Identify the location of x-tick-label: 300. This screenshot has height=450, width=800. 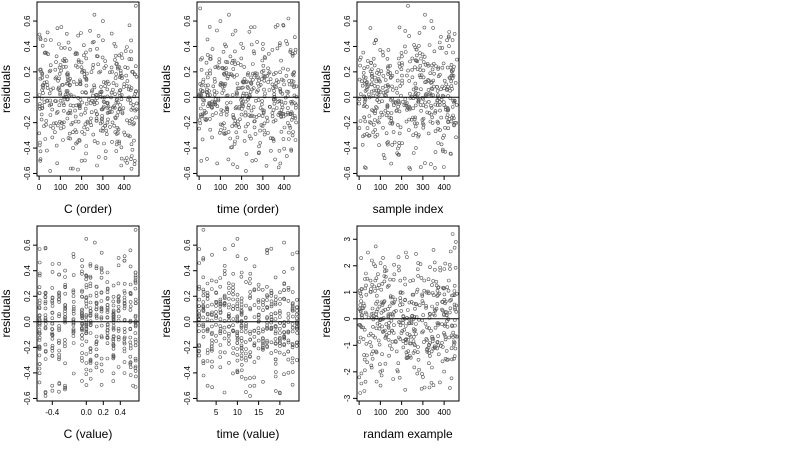
(423, 412).